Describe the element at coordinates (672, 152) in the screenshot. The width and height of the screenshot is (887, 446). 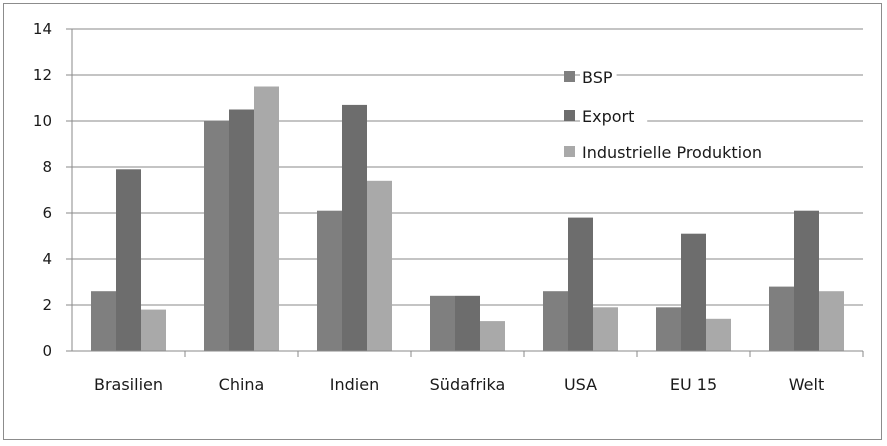
I see `legend-label: Industrielle Produktion` at that location.